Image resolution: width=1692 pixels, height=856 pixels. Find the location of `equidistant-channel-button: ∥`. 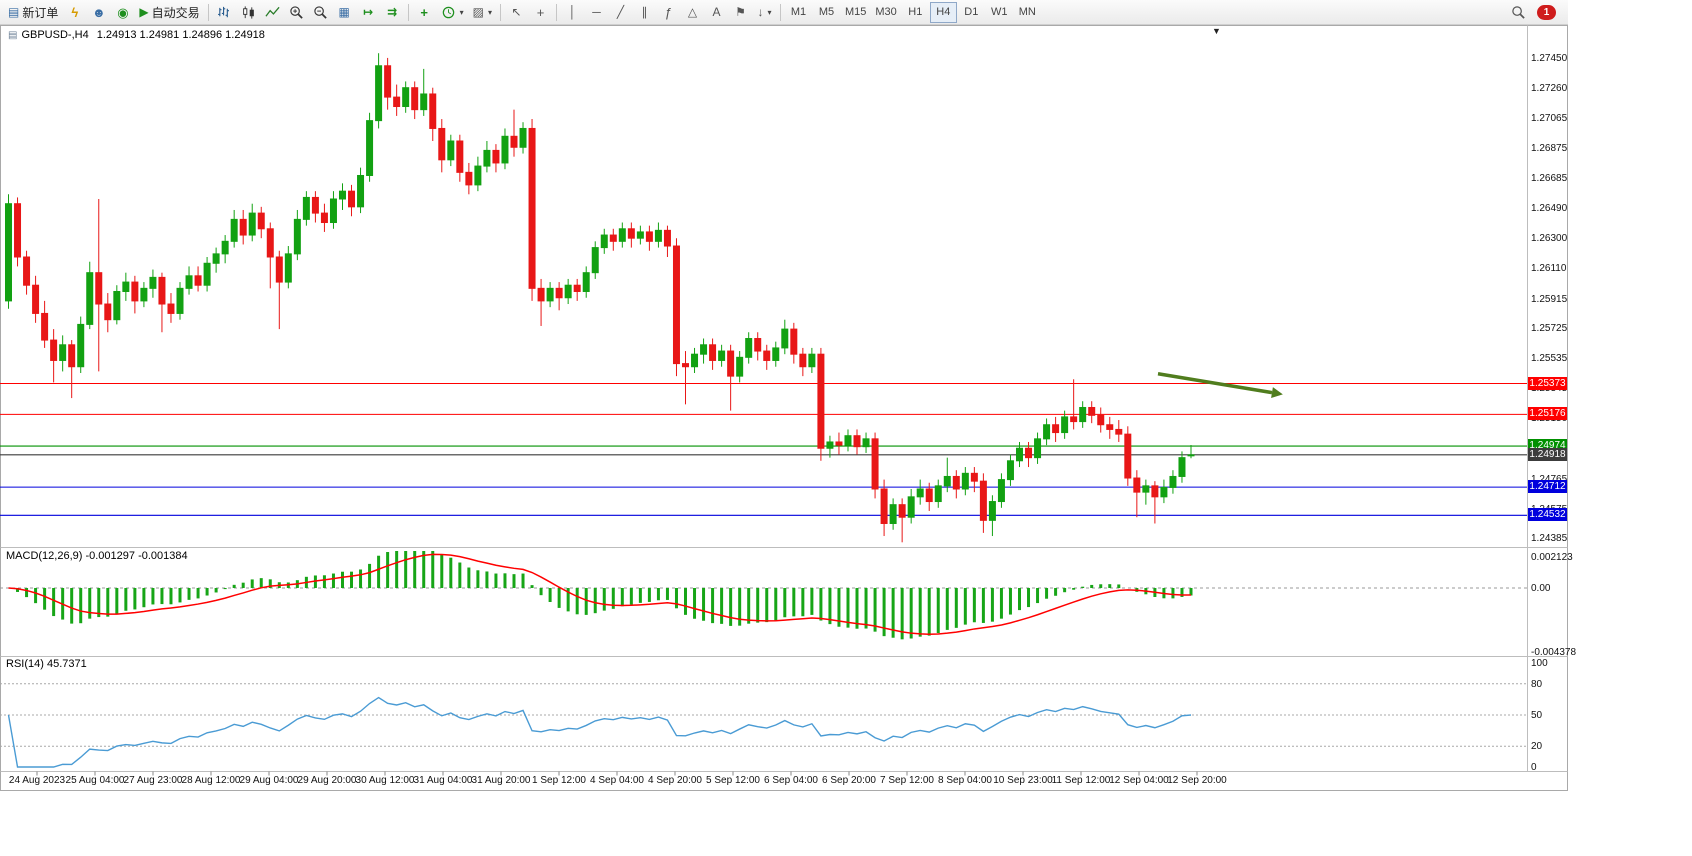

equidistant-channel-button: ∥ is located at coordinates (644, 12).